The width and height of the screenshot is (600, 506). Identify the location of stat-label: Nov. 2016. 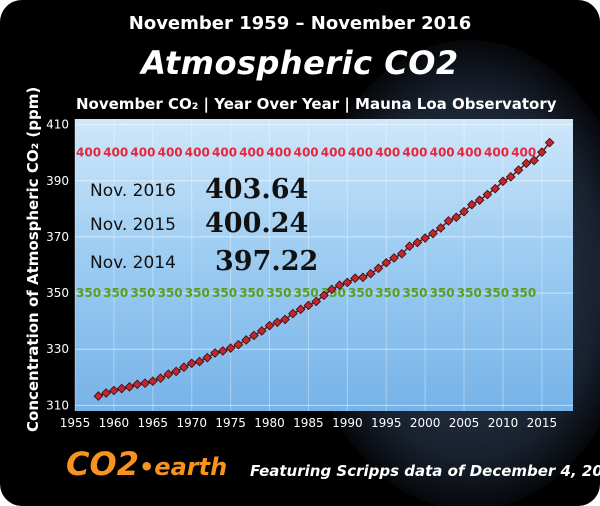
(133, 191).